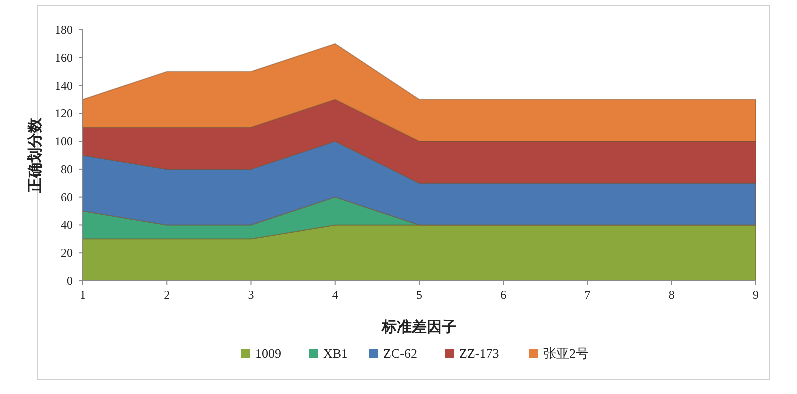 The image size is (797, 394). I want to click on x-tick-label: 7, so click(587, 295).